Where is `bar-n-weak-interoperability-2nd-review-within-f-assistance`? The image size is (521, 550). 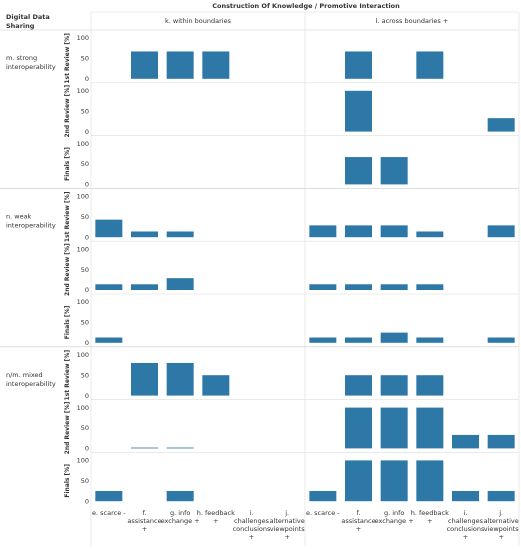
bar-n-weak-interoperability-2nd-review-within-f-assistance is located at coordinates (144, 287).